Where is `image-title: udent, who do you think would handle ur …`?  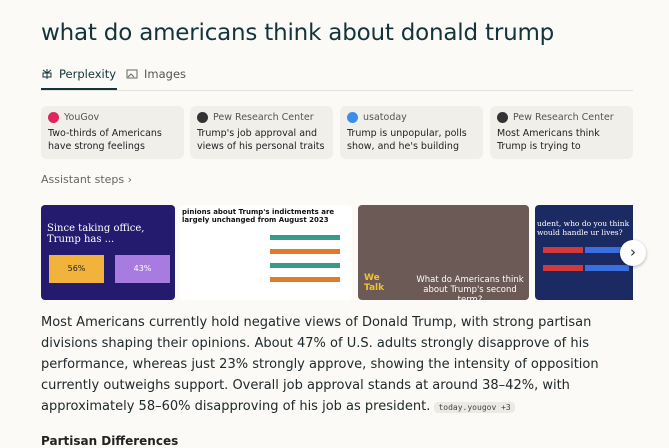 image-title: udent, who do you think would handle ur … is located at coordinates (583, 228).